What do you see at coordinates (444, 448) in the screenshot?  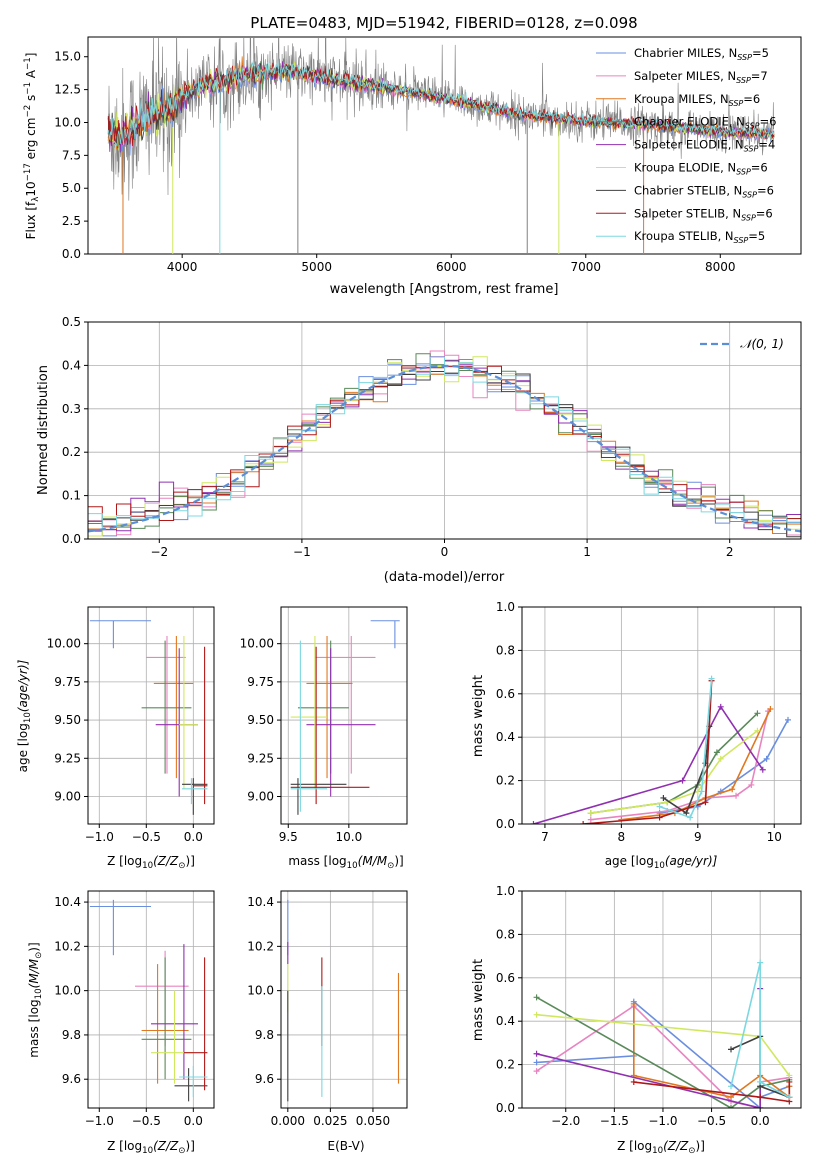 I see `gaussian-curve` at bounding box center [444, 448].